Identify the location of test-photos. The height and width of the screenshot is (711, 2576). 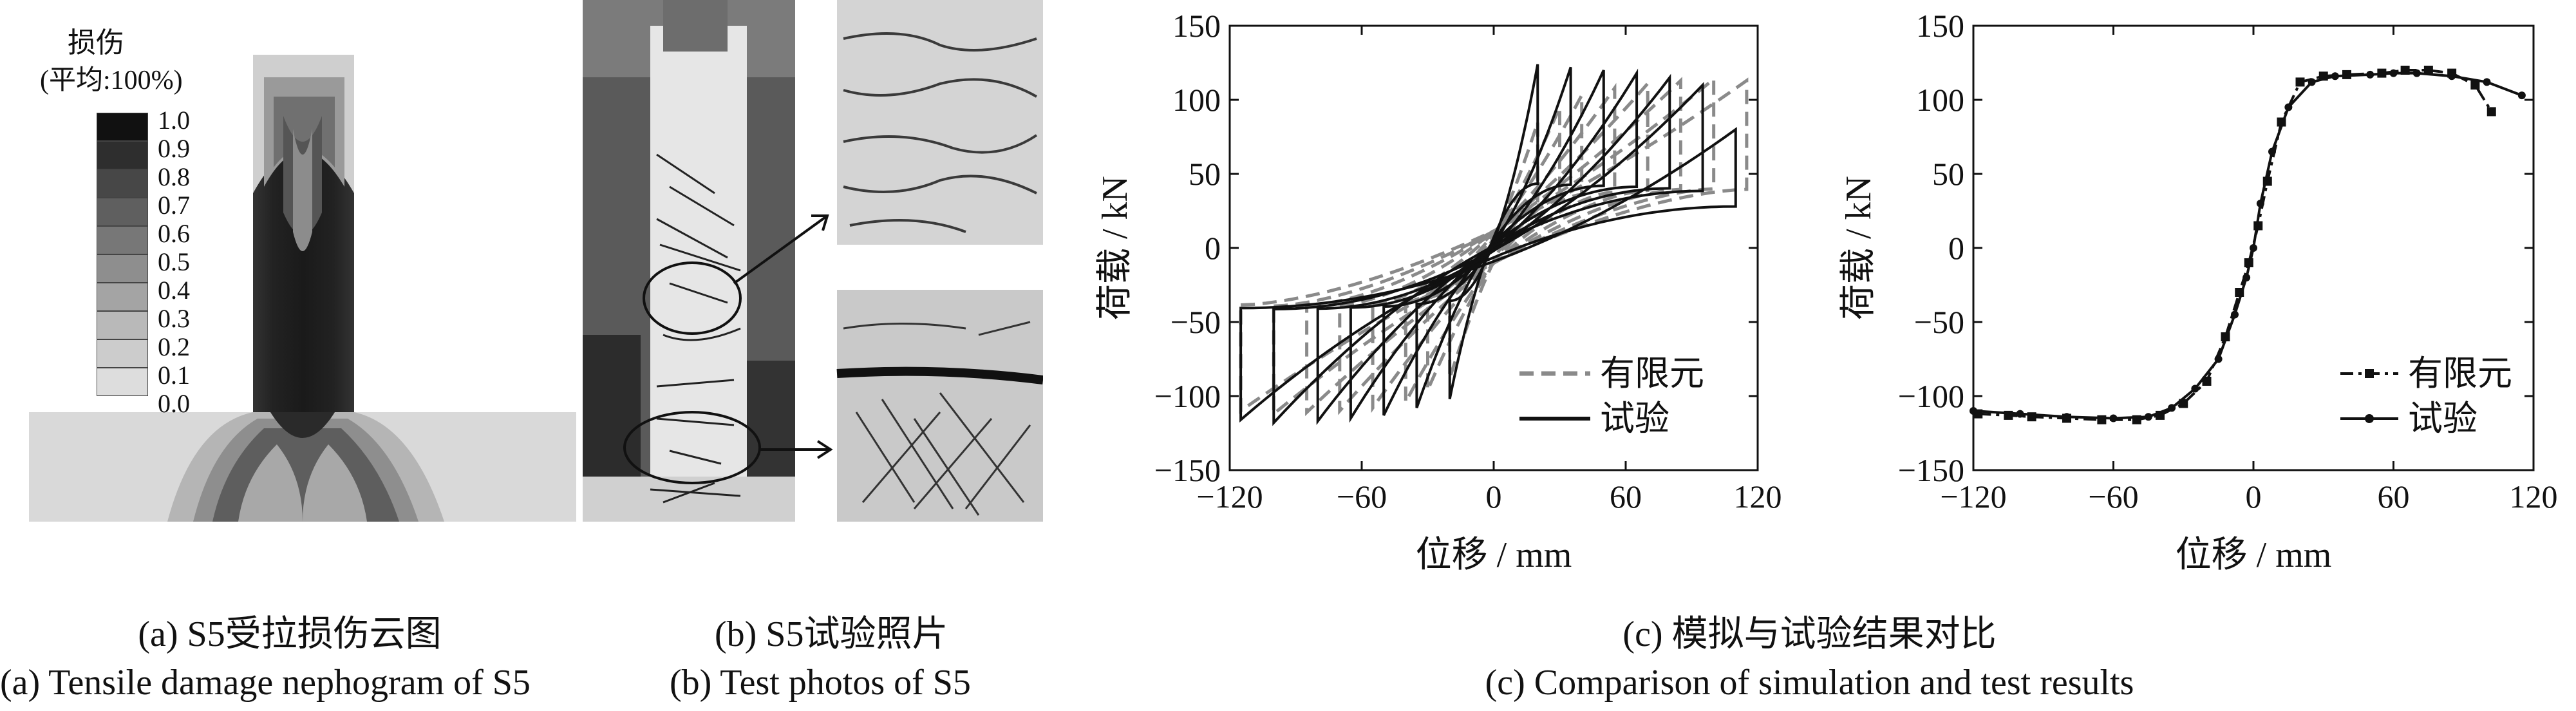
(813, 261).